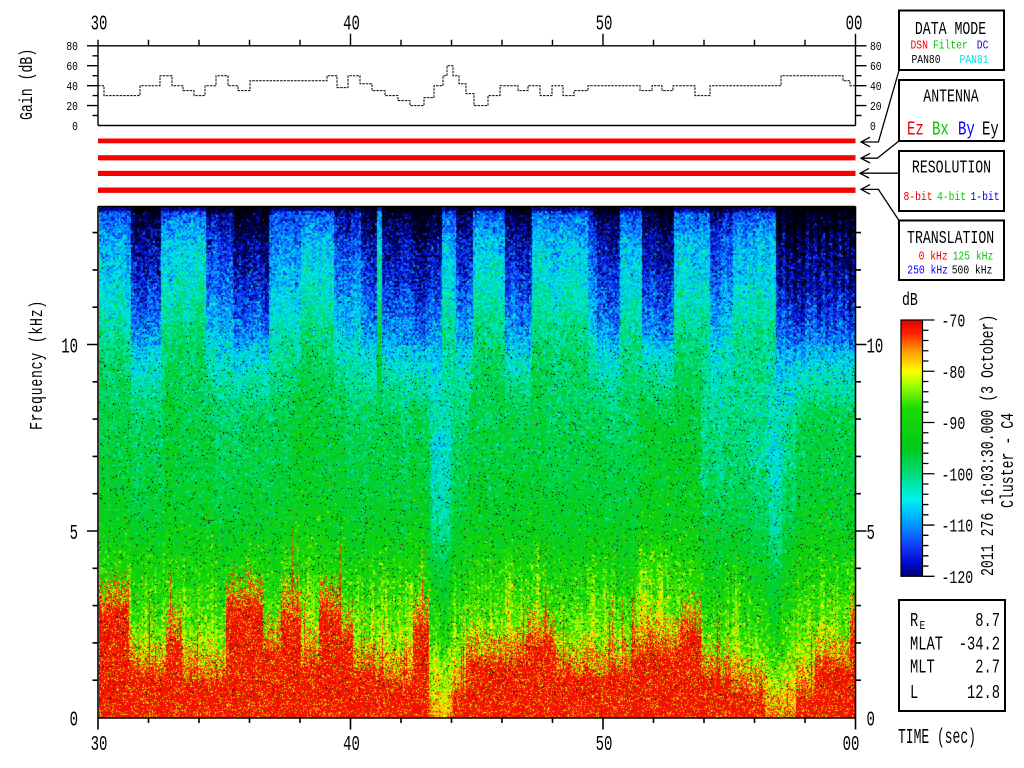 The image size is (1024, 768). I want to click on svg-text: 8-bit, so click(918, 197).